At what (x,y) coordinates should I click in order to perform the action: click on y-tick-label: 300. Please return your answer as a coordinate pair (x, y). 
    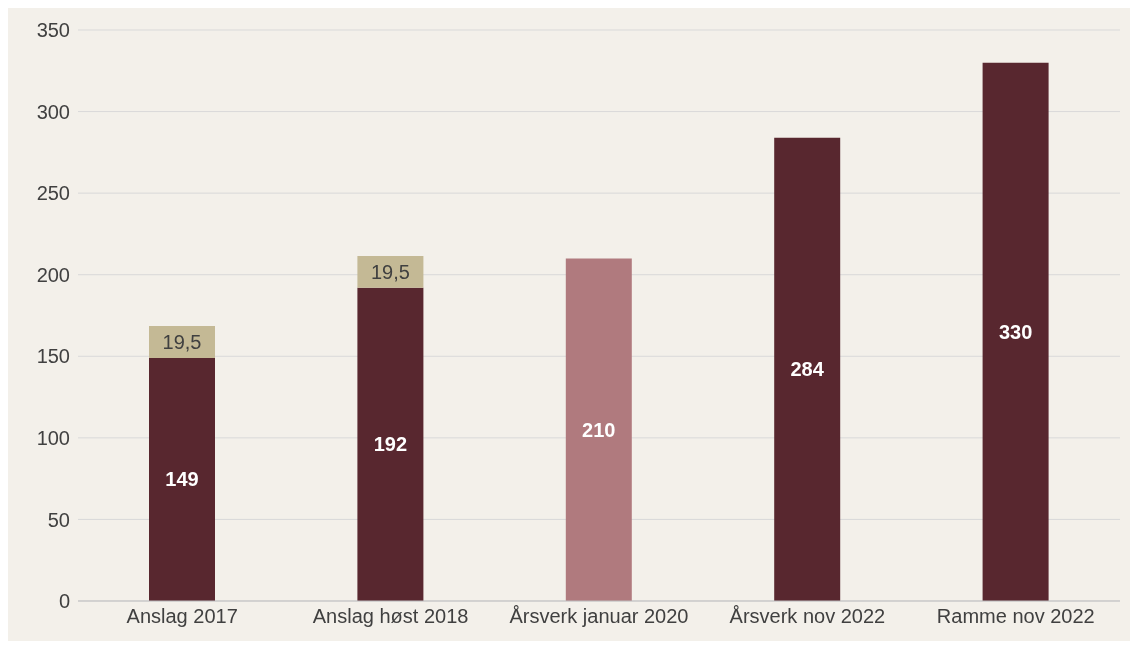
    Looking at the image, I should click on (53, 111).